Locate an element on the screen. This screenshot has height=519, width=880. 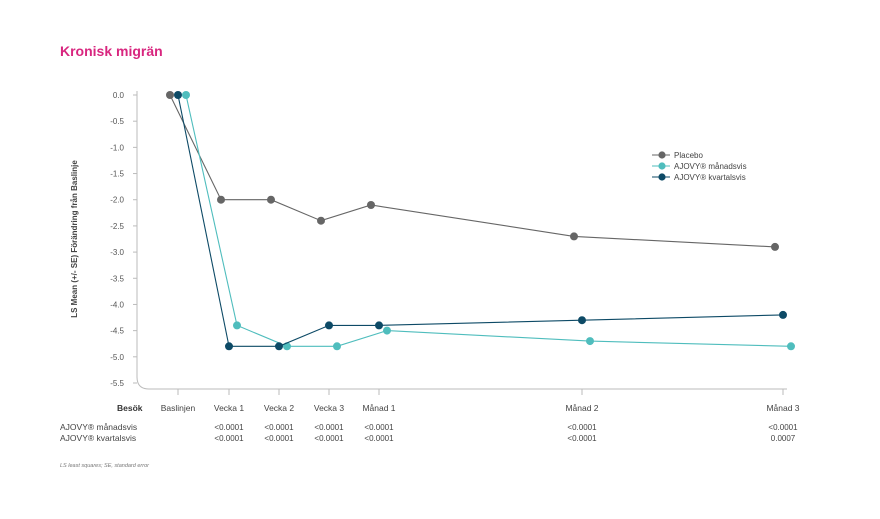
y-tick-label: 0.0 is located at coordinates (119, 95).